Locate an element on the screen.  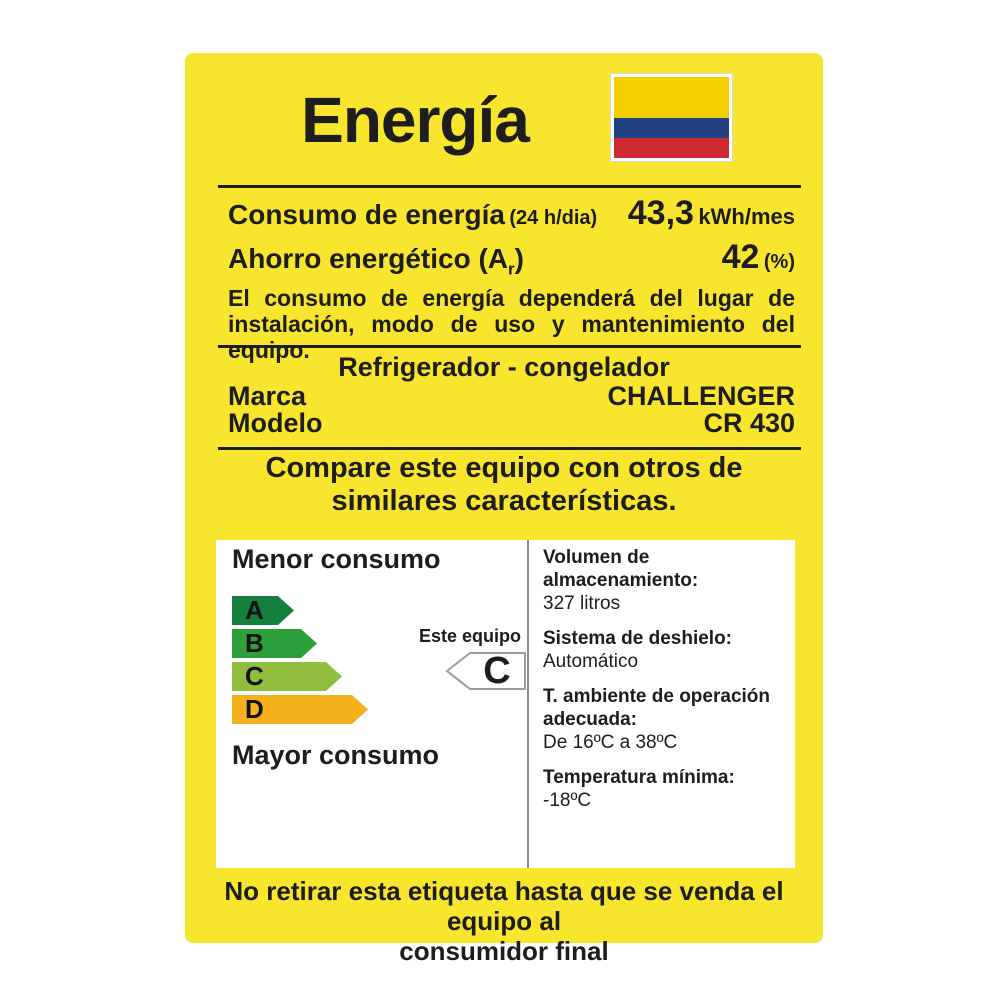
brand-value: CHALLENGER is located at coordinates (701, 396).